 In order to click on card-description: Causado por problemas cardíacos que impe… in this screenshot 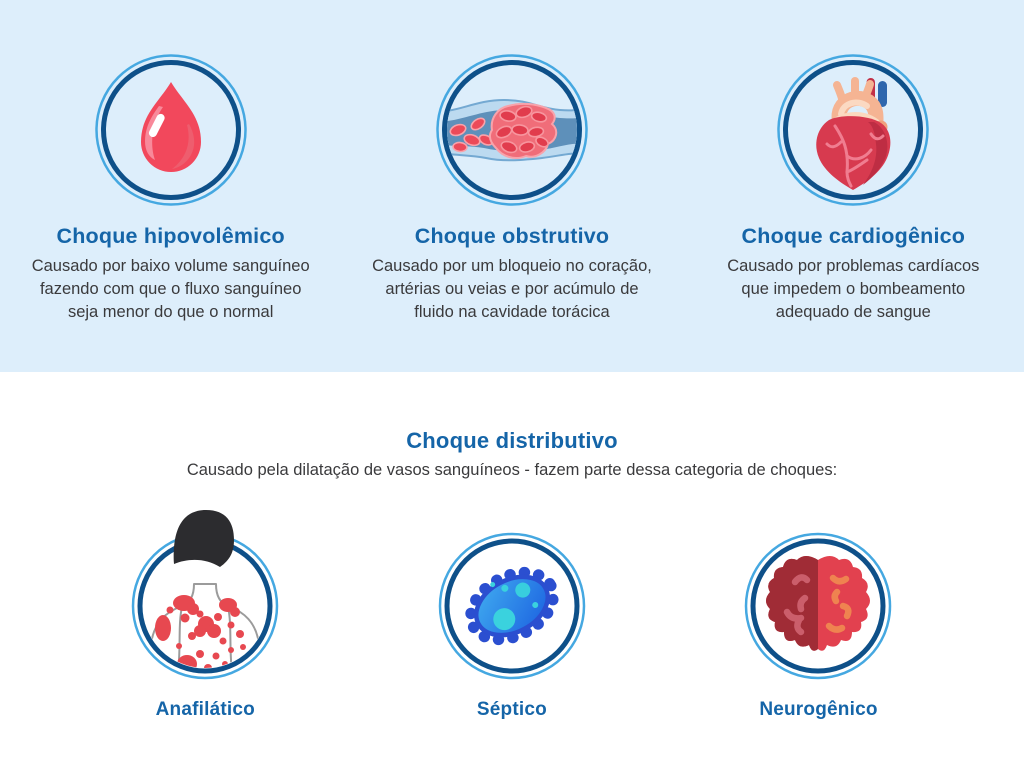, I will do `click(853, 288)`.